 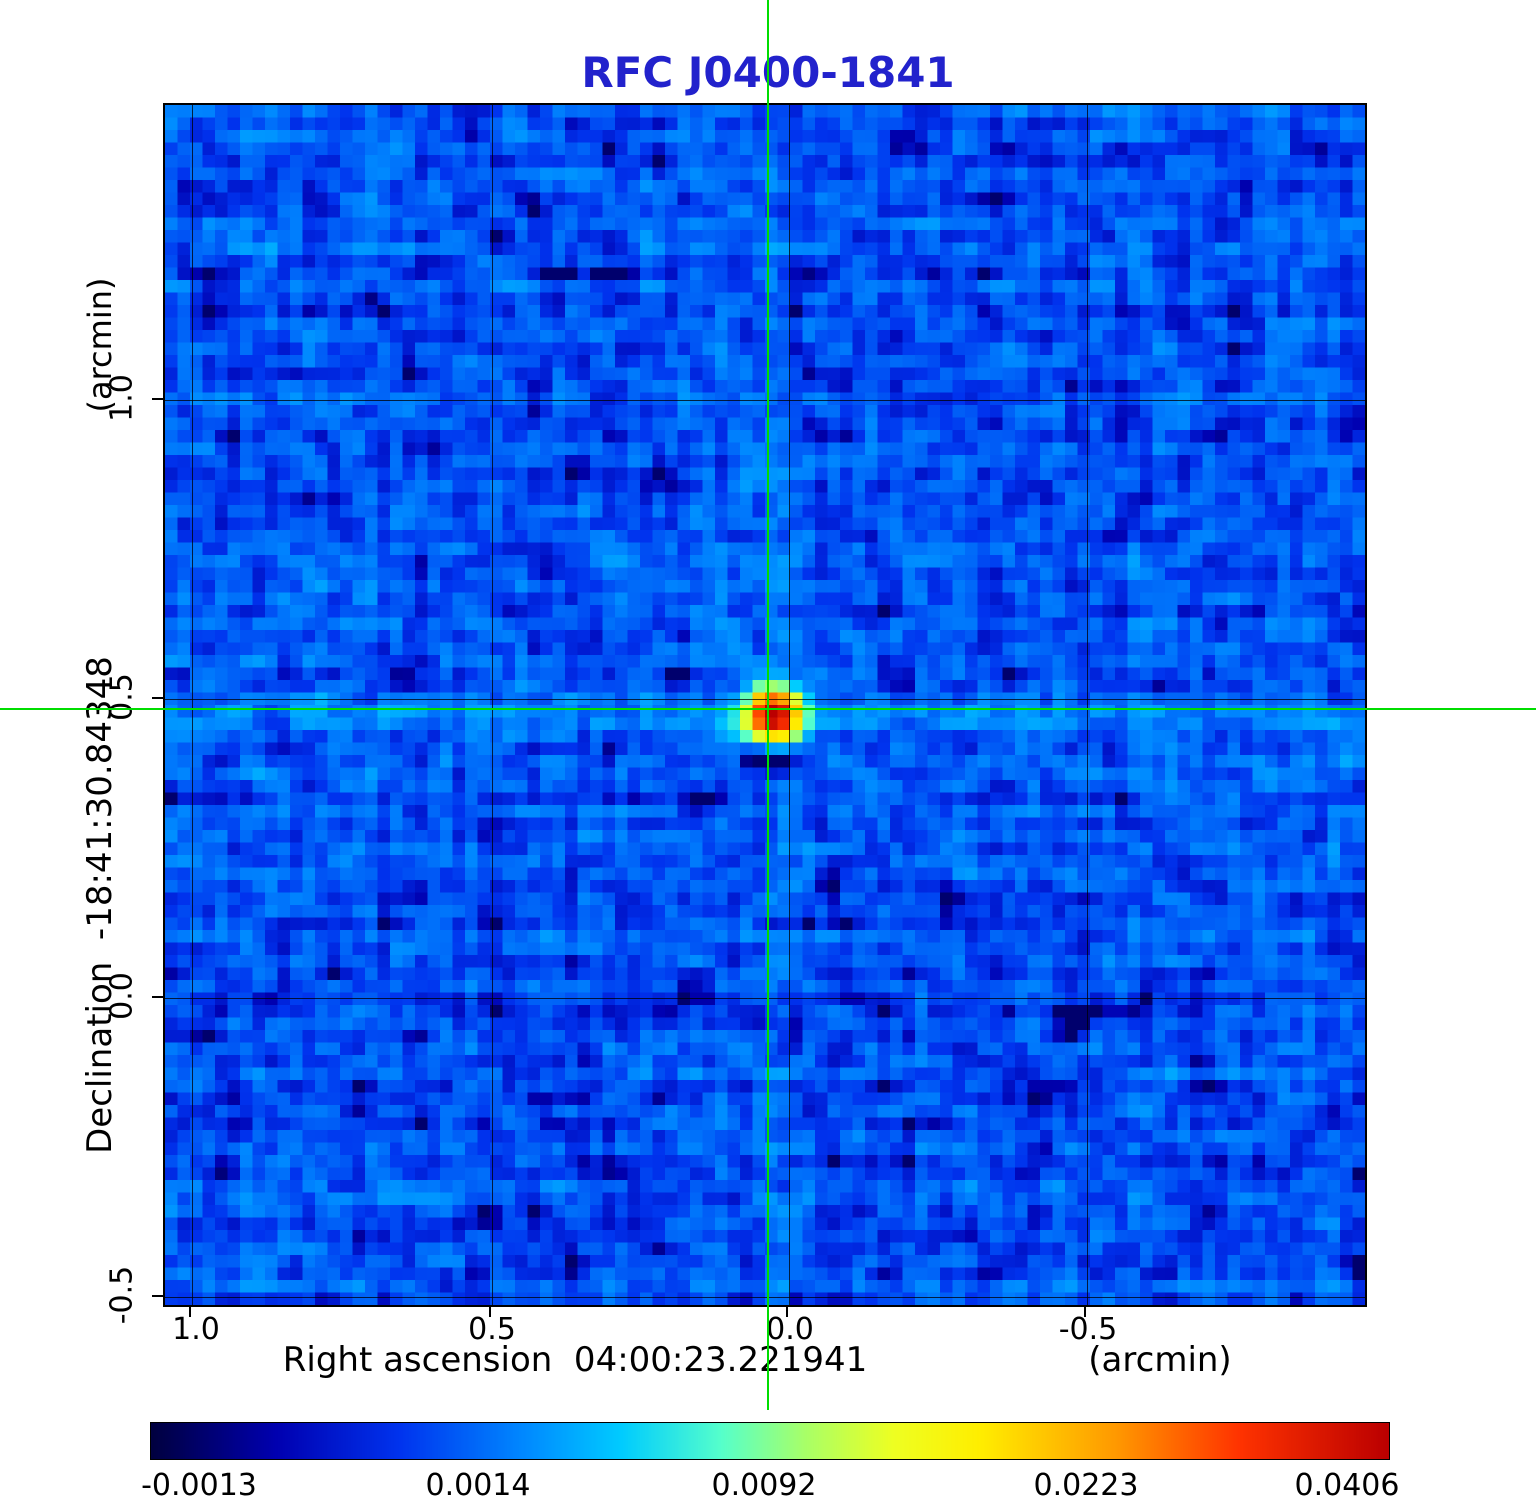 What do you see at coordinates (768, 705) in the screenshot?
I see `crosshair-vertical-line` at bounding box center [768, 705].